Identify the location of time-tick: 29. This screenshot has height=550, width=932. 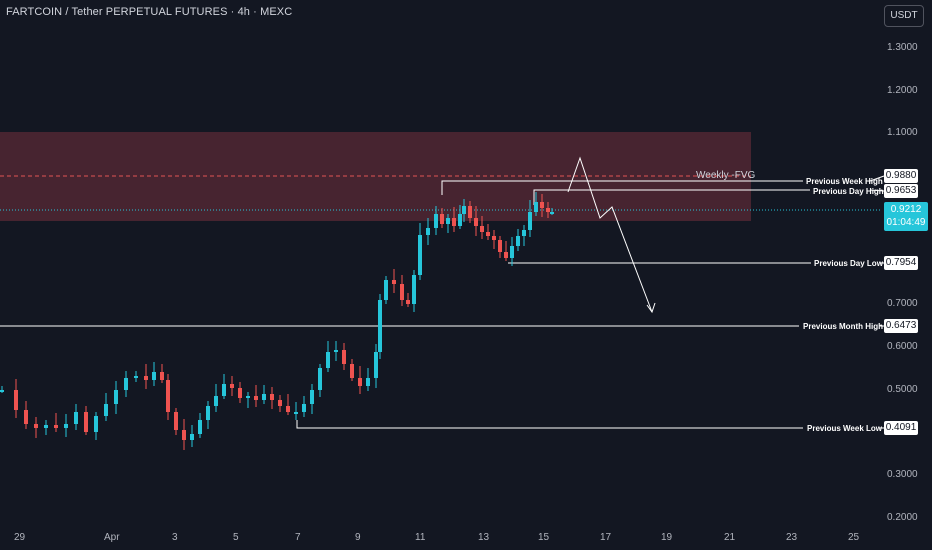
(20, 537).